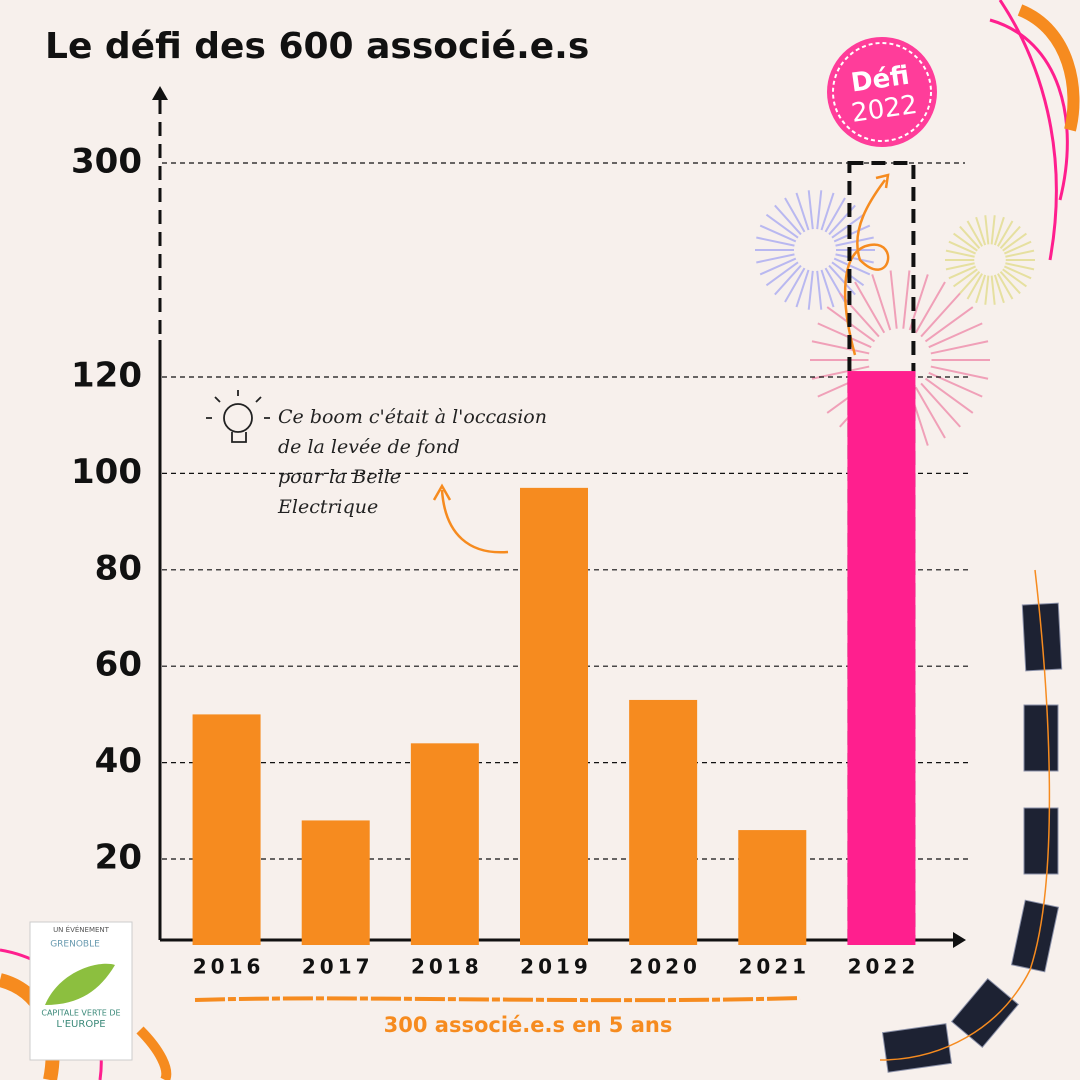  I want to click on y-tick-label: 120, so click(106, 376).